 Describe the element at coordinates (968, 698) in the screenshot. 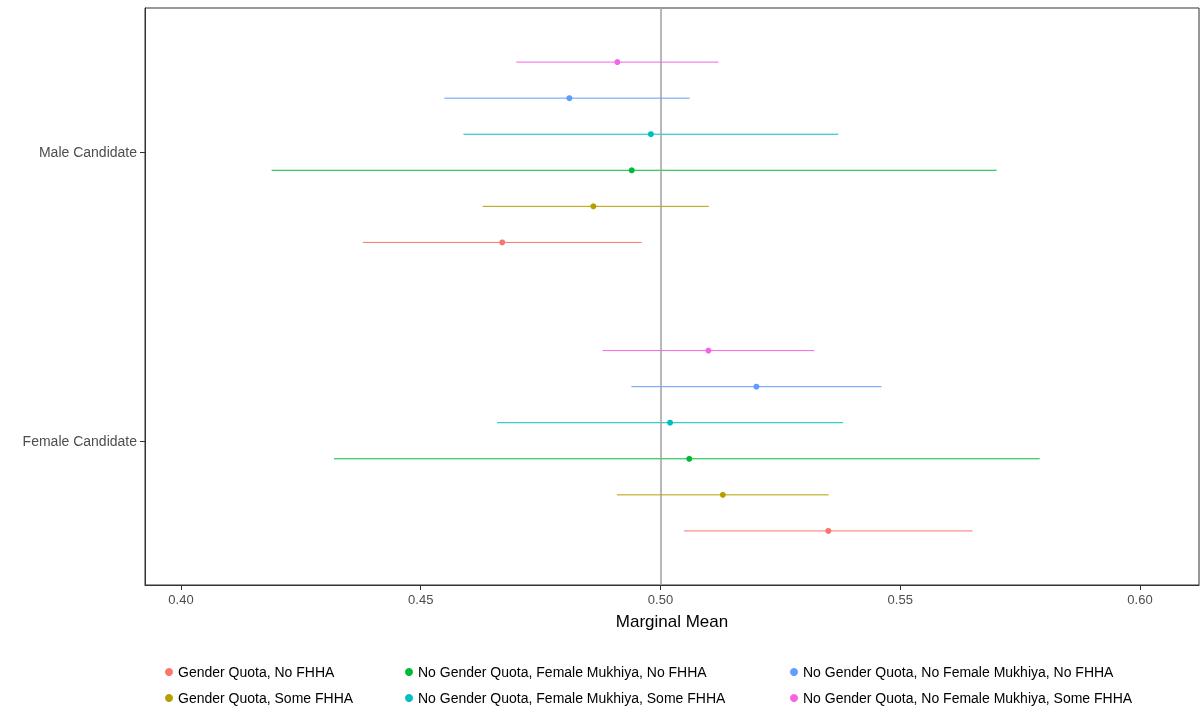

I see `legend-label: No Gender Quota, No Female Mukhiya, Some FHHA` at that location.